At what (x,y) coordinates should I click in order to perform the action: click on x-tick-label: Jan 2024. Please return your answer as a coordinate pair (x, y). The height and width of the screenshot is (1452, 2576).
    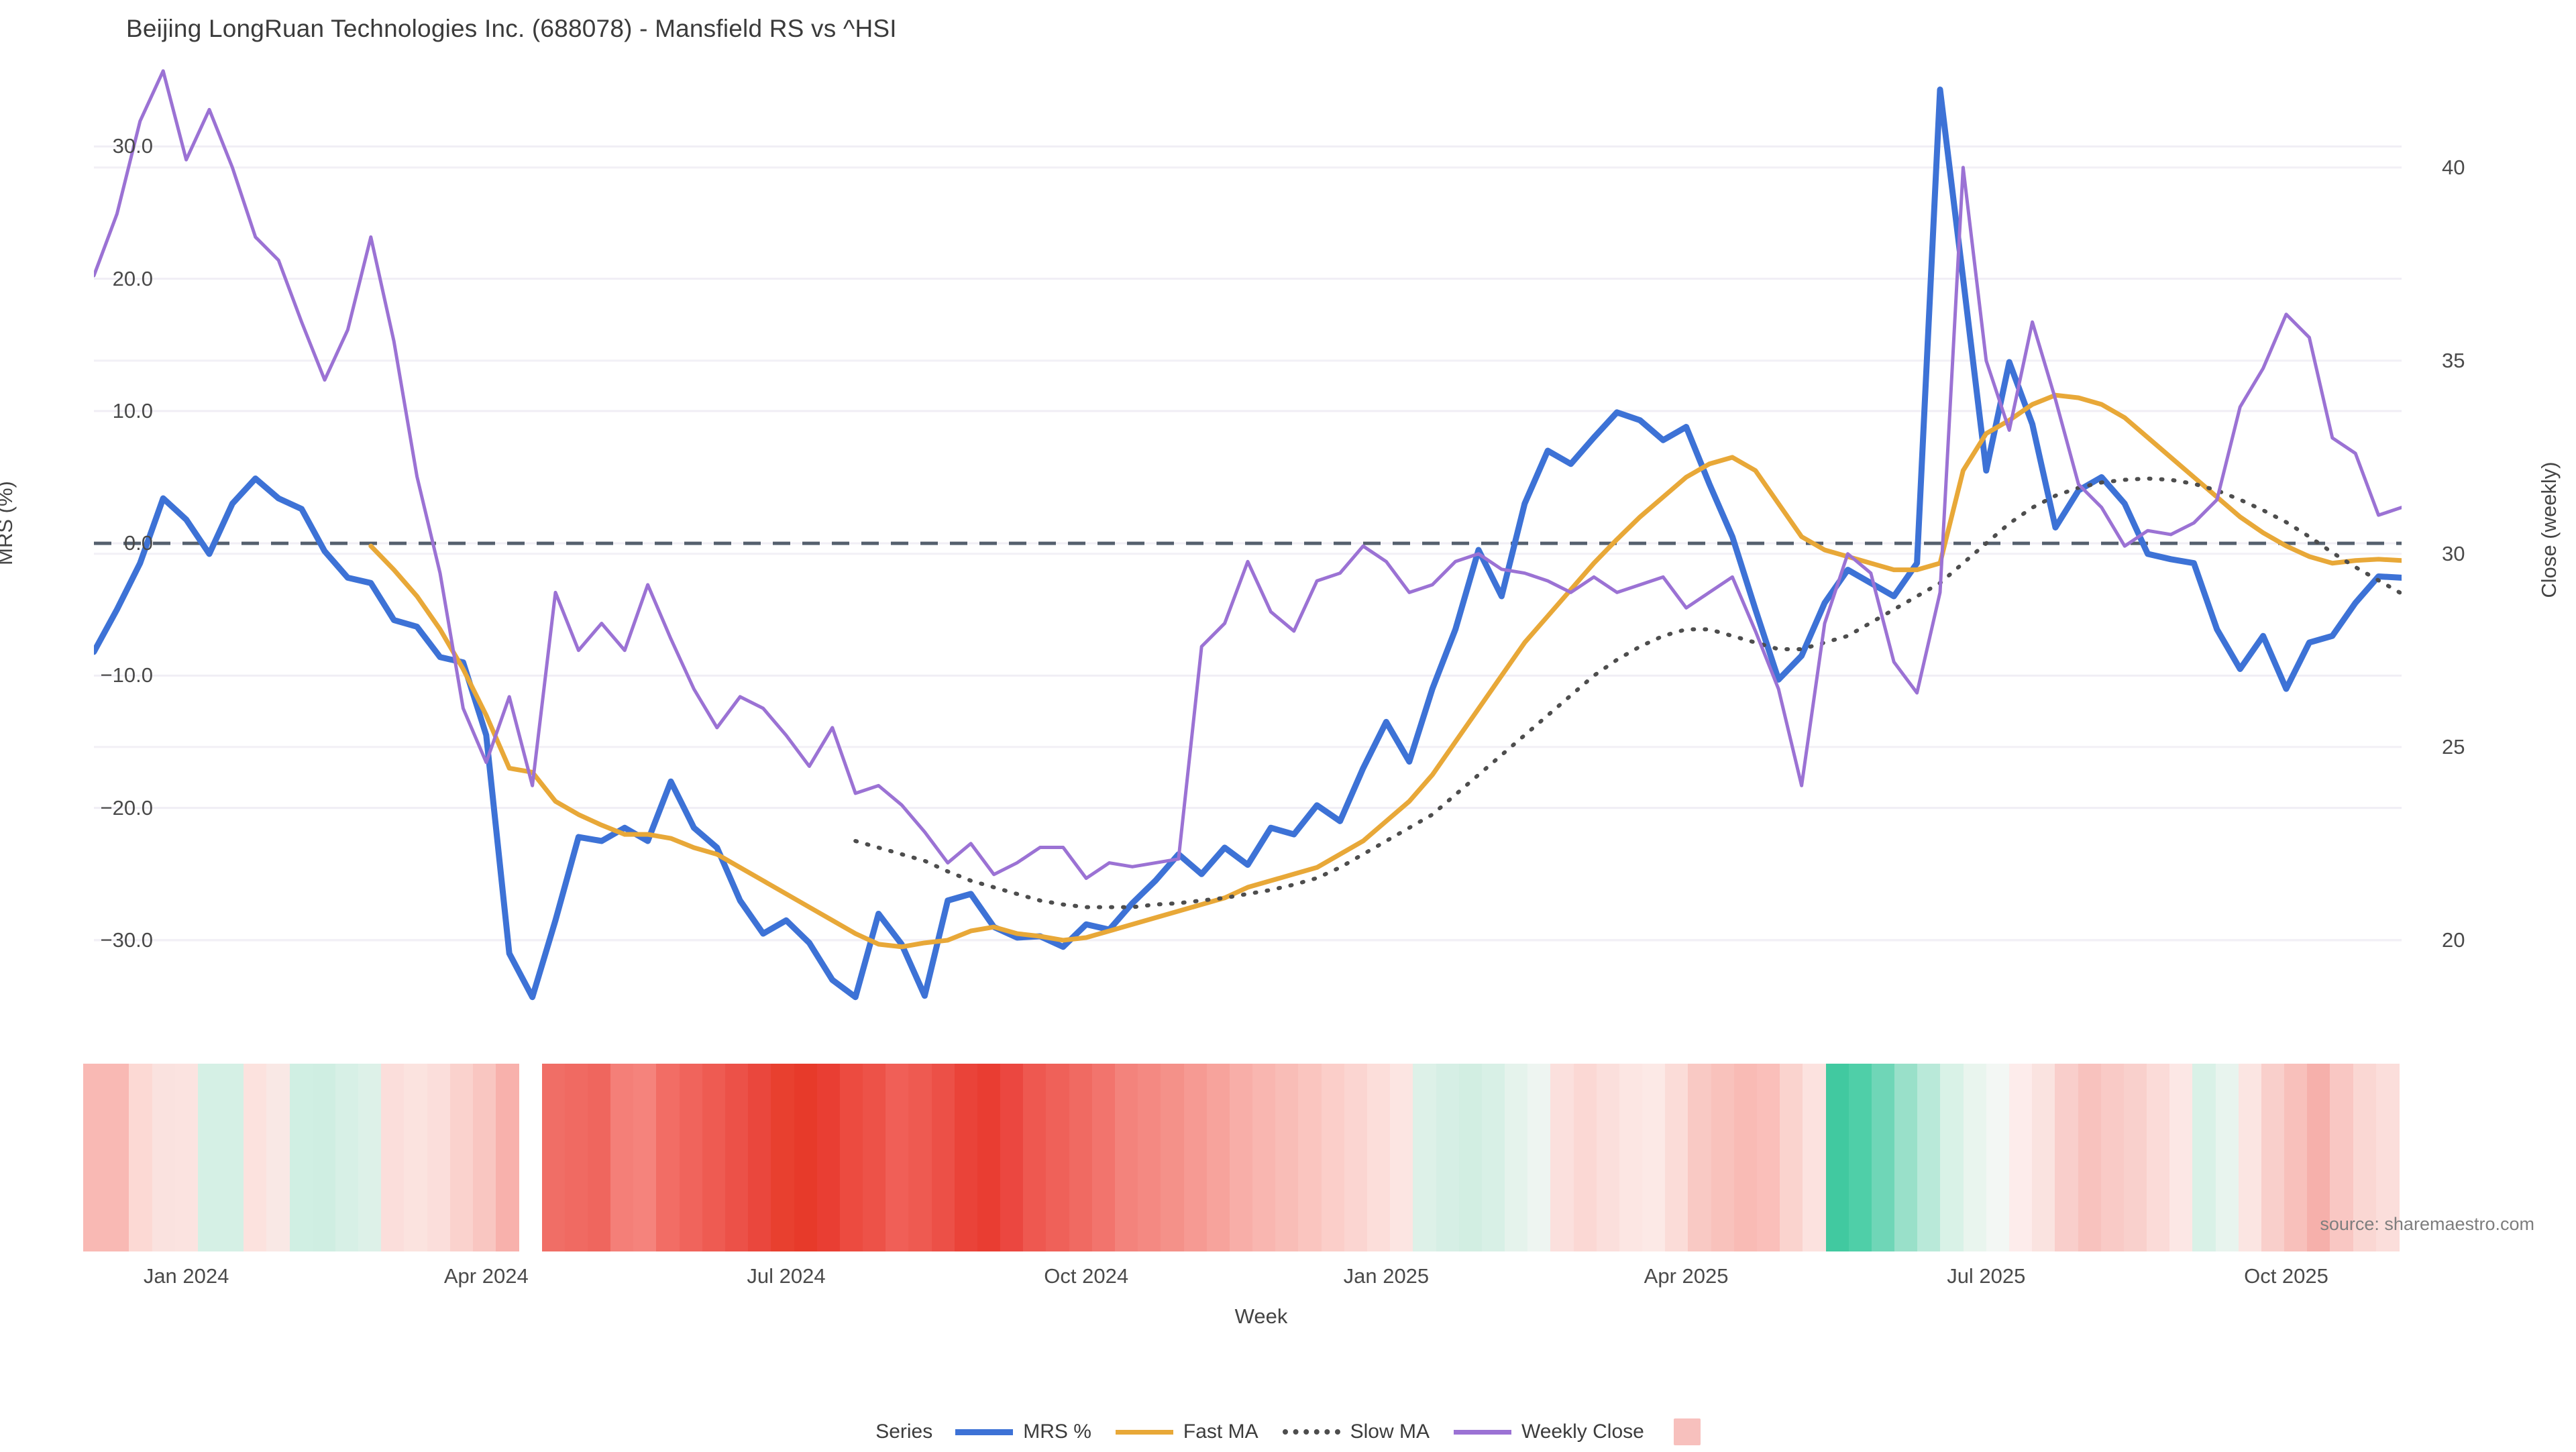
    Looking at the image, I should click on (186, 1276).